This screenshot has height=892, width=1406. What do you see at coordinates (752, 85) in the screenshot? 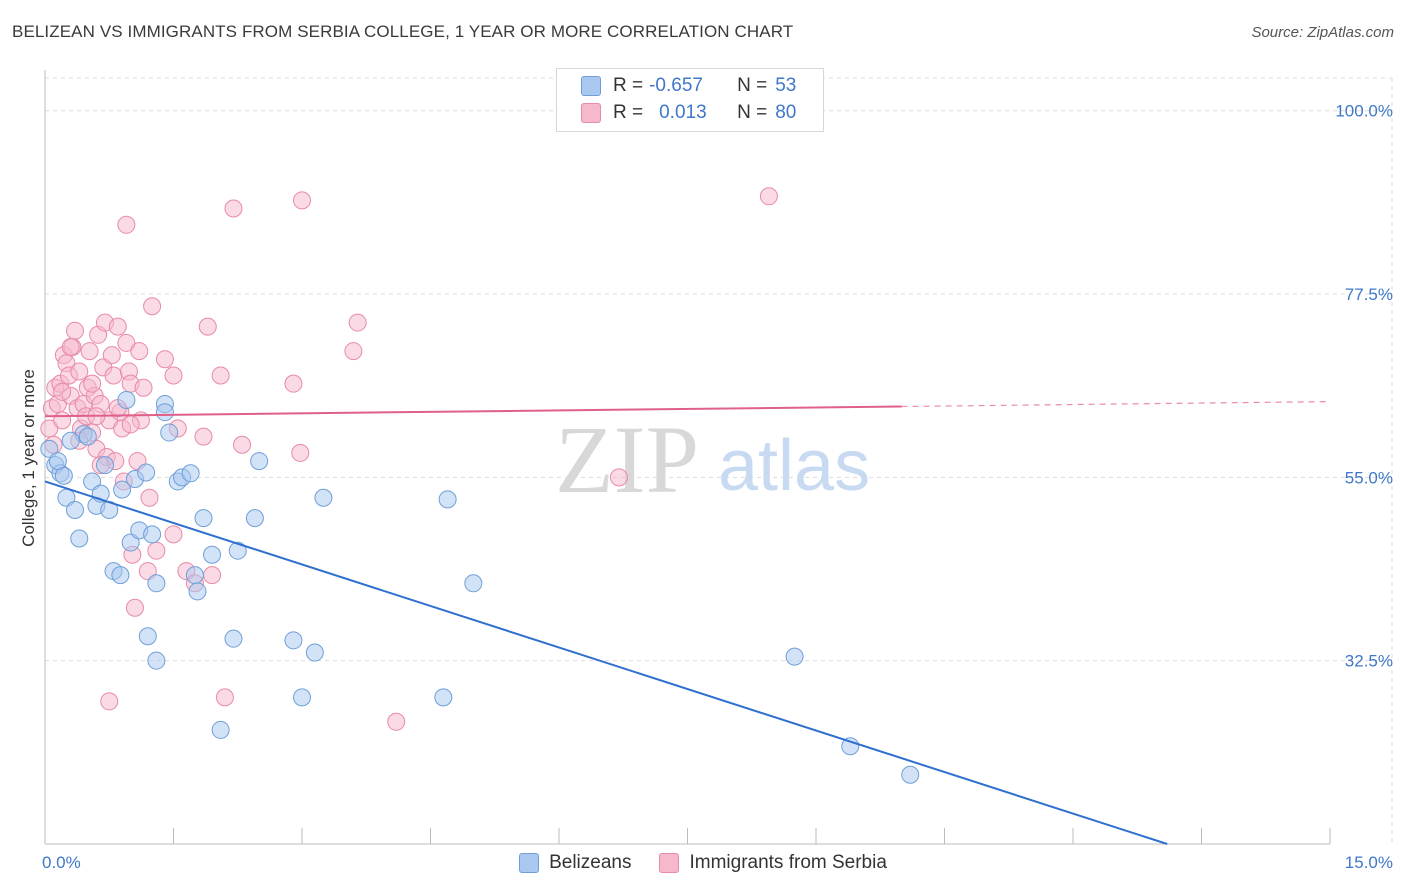
I see `n-label: N =` at bounding box center [752, 85].